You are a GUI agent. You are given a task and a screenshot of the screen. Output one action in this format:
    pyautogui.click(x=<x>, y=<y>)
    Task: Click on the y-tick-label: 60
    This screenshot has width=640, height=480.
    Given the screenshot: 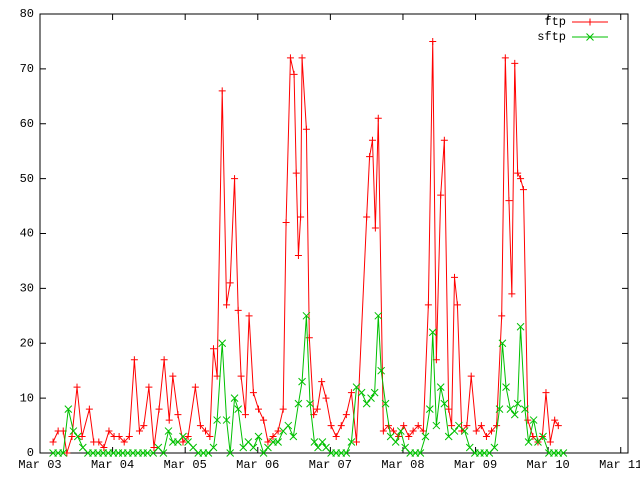 What is the action you would take?
    pyautogui.click(x=27, y=124)
    